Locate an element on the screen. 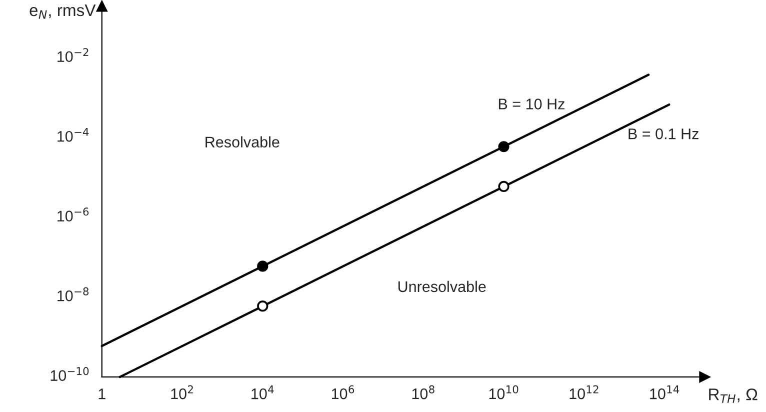 The height and width of the screenshot is (412, 766). x-axis-title: R$_{TH}$, Ω is located at coordinates (733, 395).